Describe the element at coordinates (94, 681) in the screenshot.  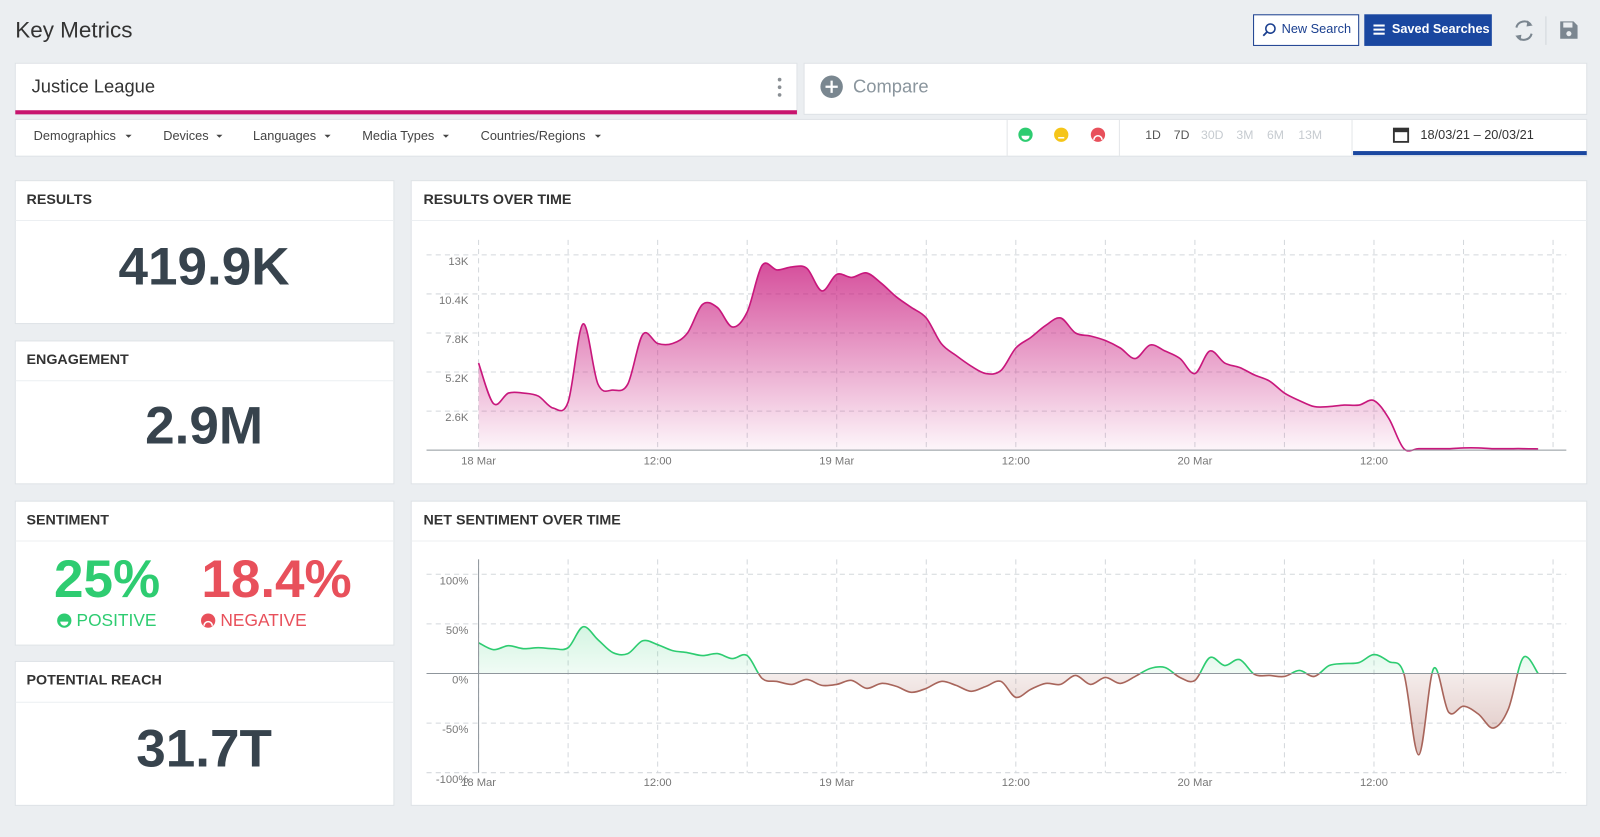
I see `card-title: POTENTIAL REACH` at that location.